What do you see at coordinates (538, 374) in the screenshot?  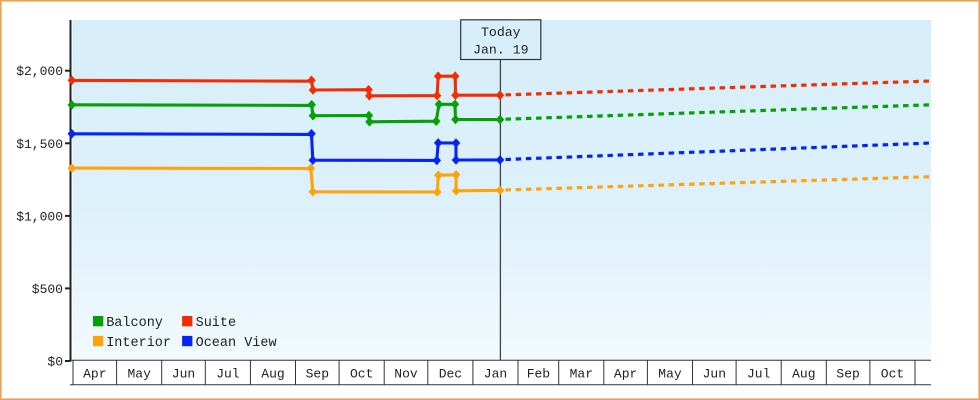 I see `svg-text: Feb` at bounding box center [538, 374].